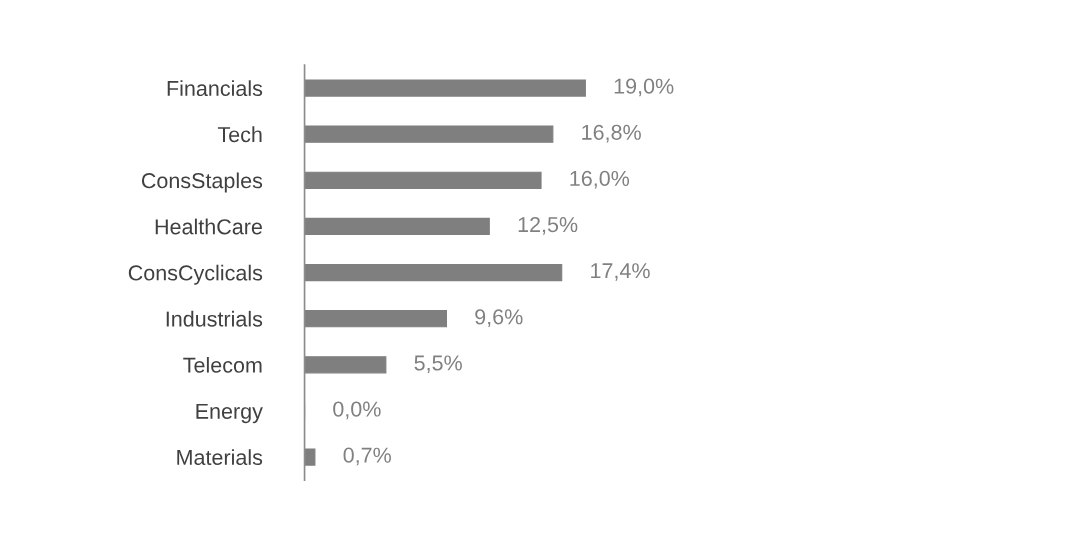 The image size is (1080, 537). I want to click on data-label: 16,0%, so click(600, 179).